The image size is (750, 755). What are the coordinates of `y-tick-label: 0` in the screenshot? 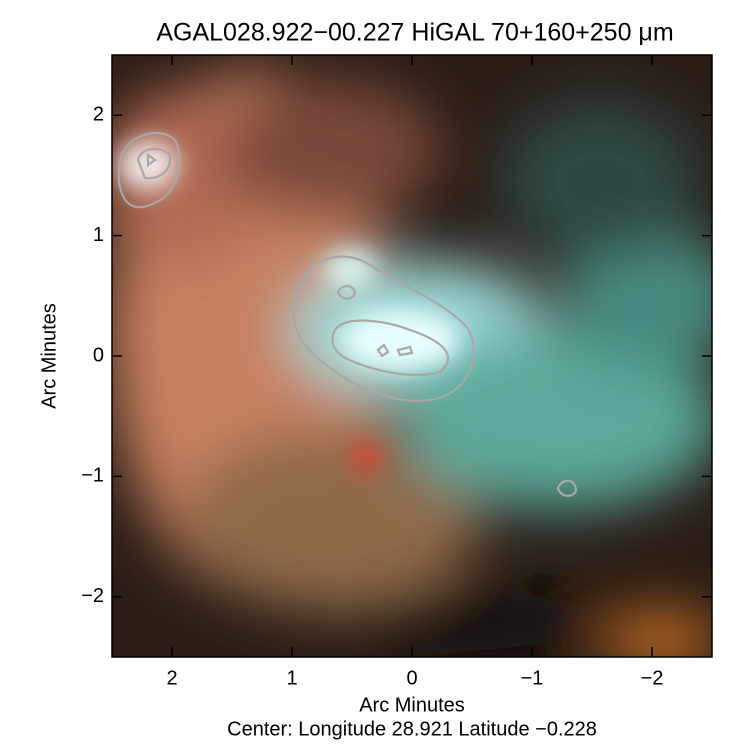 It's located at (98, 355).